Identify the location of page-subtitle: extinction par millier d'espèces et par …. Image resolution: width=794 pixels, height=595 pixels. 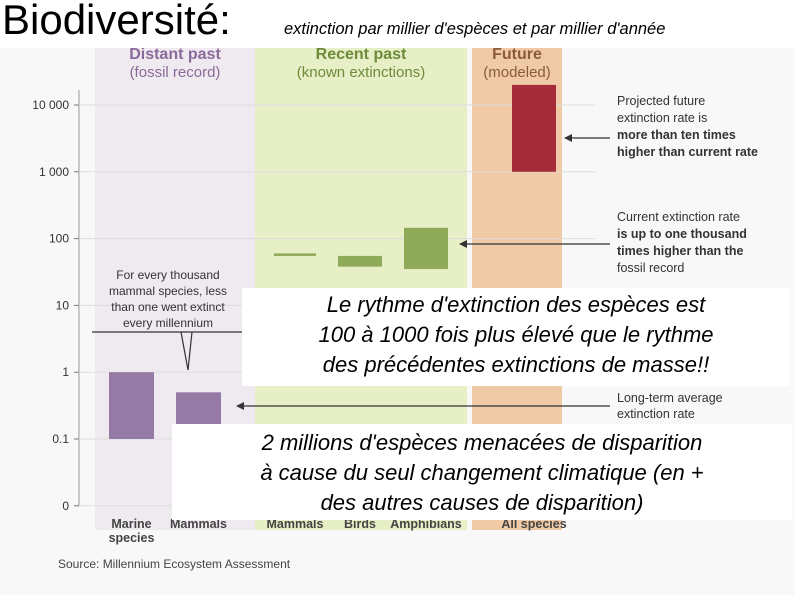
(475, 29).